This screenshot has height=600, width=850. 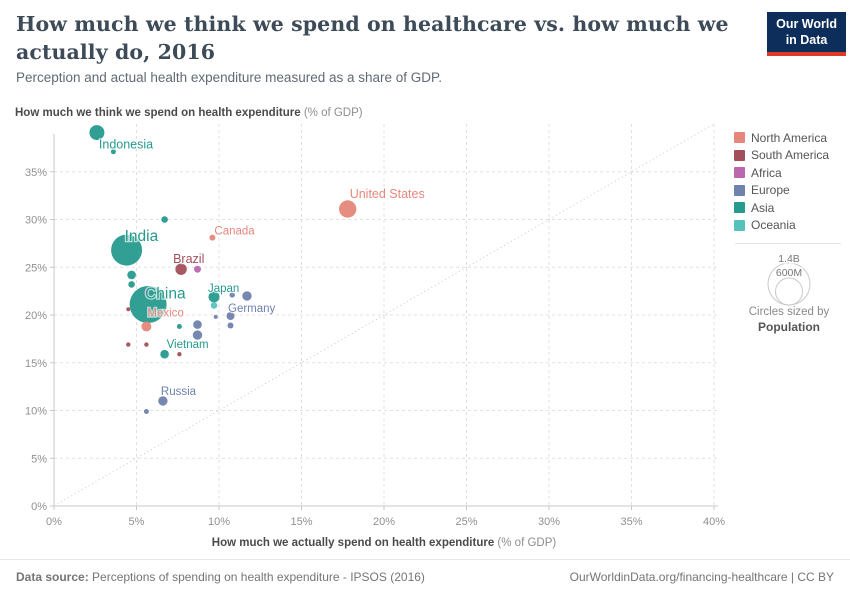 I want to click on legend-swatch-af, so click(x=739, y=173).